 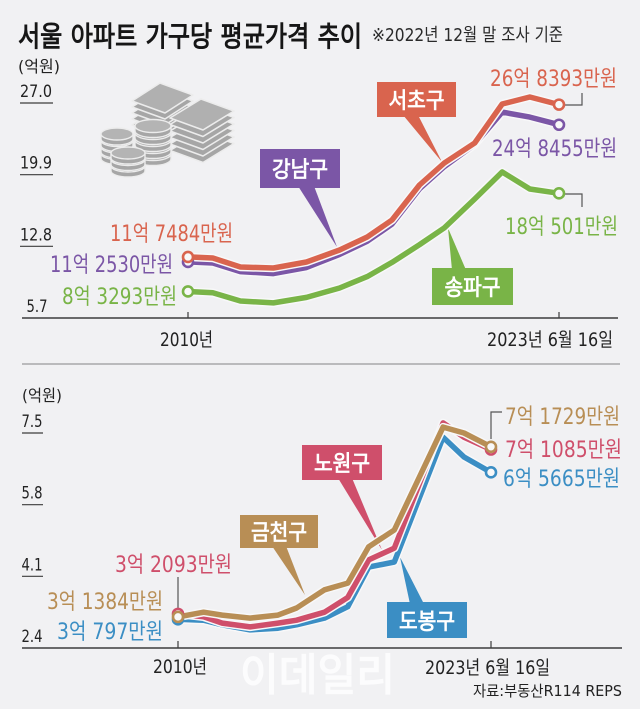 What do you see at coordinates (559, 193) in the screenshot?
I see `end-marker-songpa` at bounding box center [559, 193].